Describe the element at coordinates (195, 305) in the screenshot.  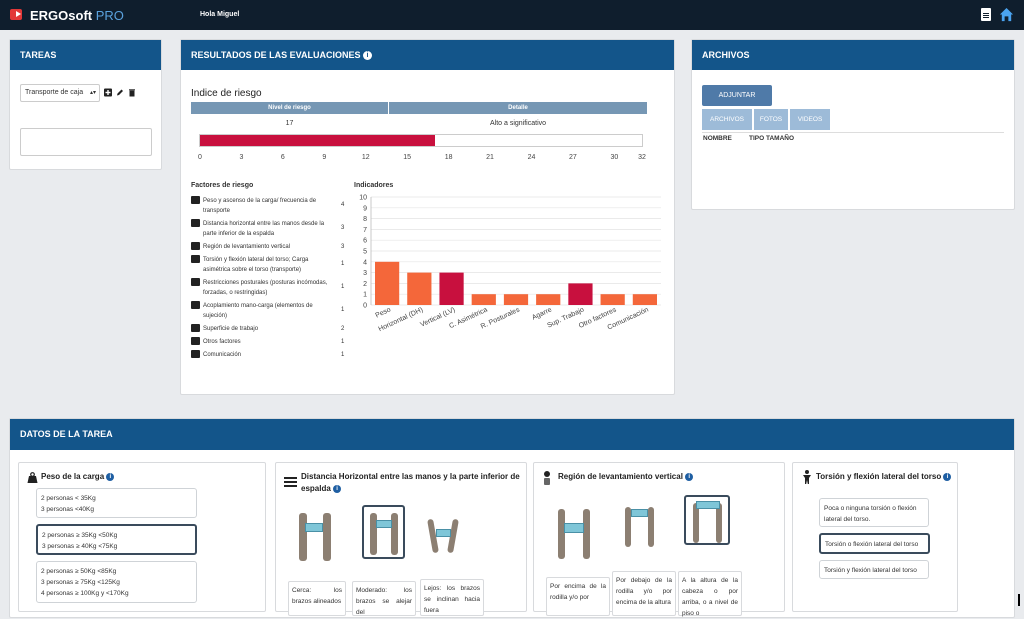
I see `grip-icon` at that location.